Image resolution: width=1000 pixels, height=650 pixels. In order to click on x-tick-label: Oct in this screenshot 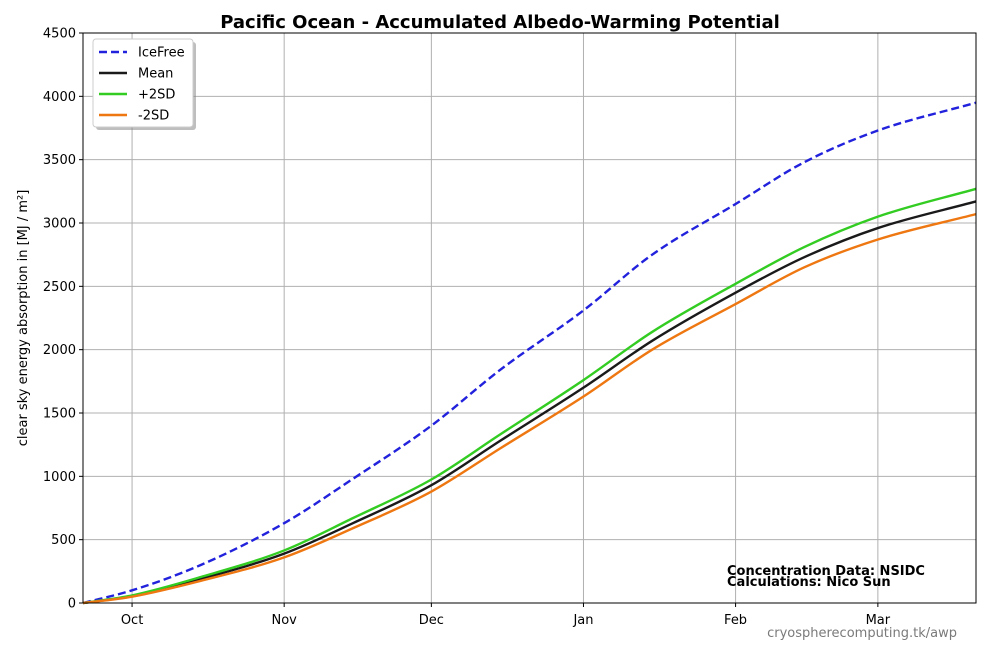, I will do `click(132, 620)`.